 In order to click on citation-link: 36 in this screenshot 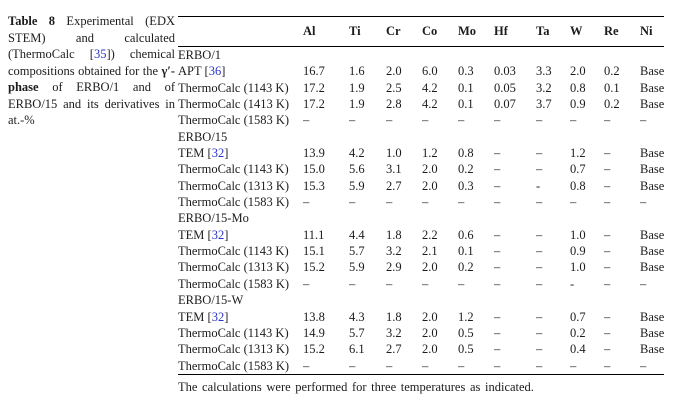, I will do `click(215, 71)`.